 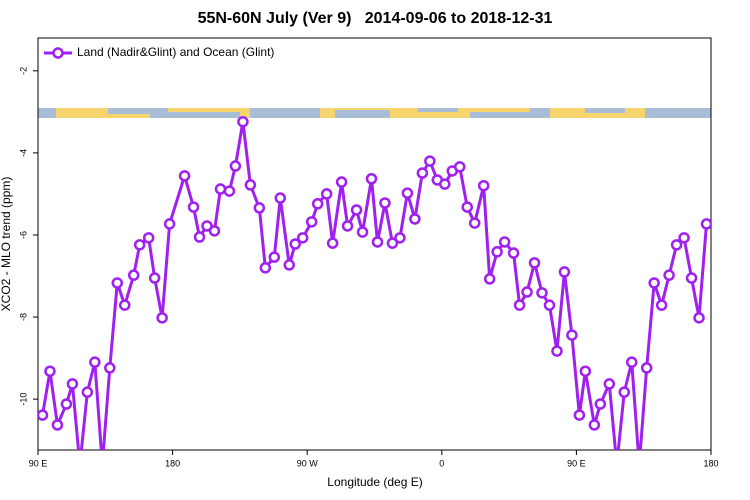 I want to click on x-tick-label: 90 W, so click(x=308, y=463).